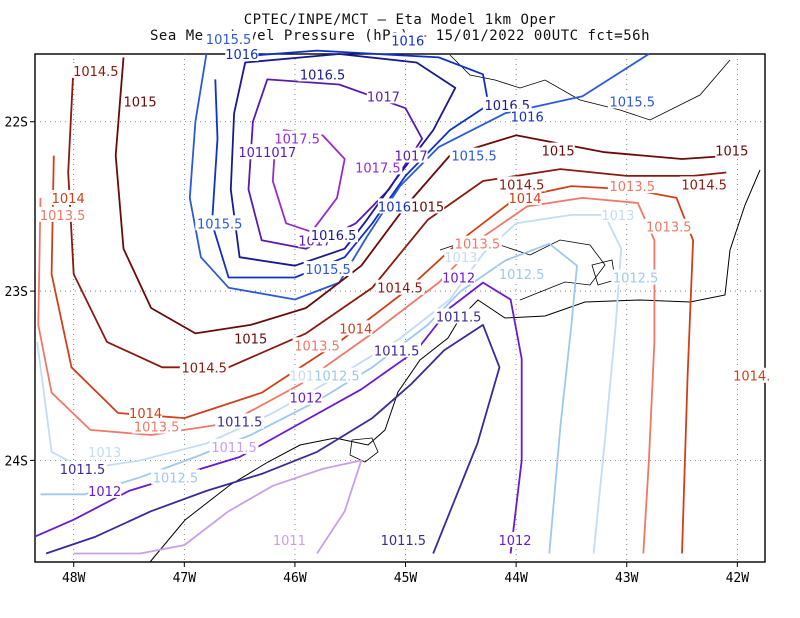 This screenshot has height=618, width=800. I want to click on x-tick-label: 43W, so click(627, 578).